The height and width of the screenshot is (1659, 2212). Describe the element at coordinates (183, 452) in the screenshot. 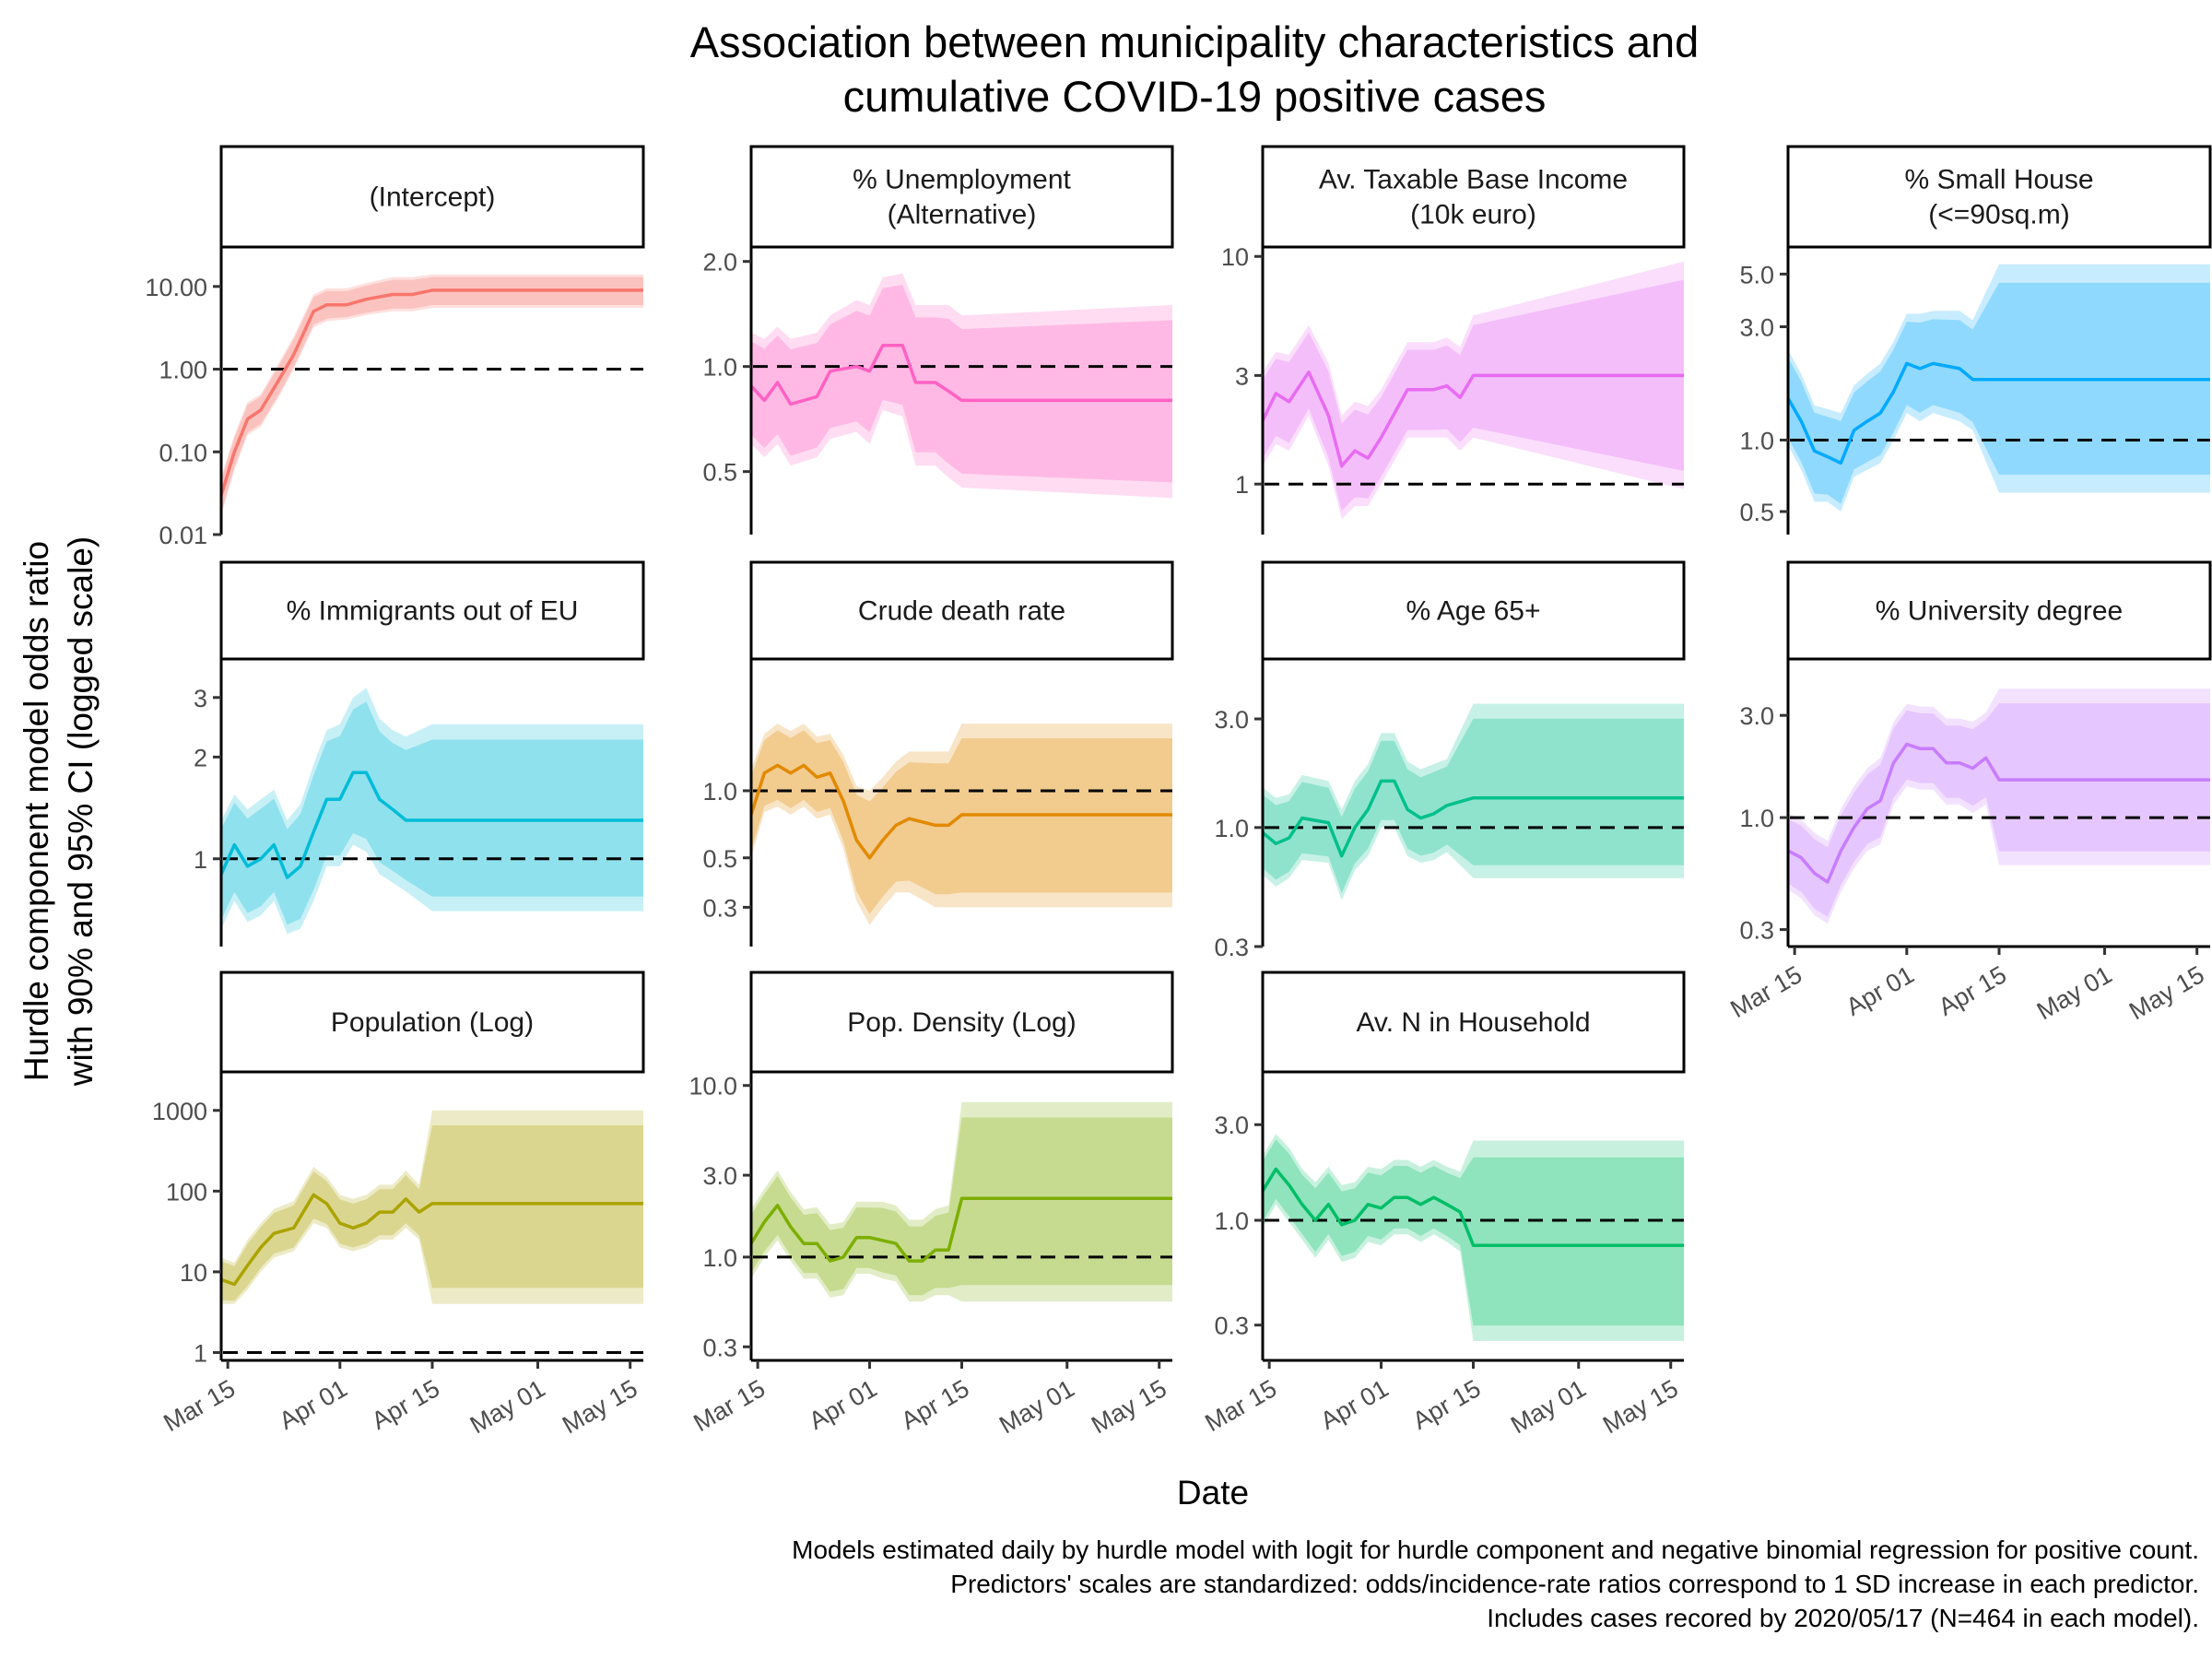

I see `y-tick-label: 0.10` at that location.